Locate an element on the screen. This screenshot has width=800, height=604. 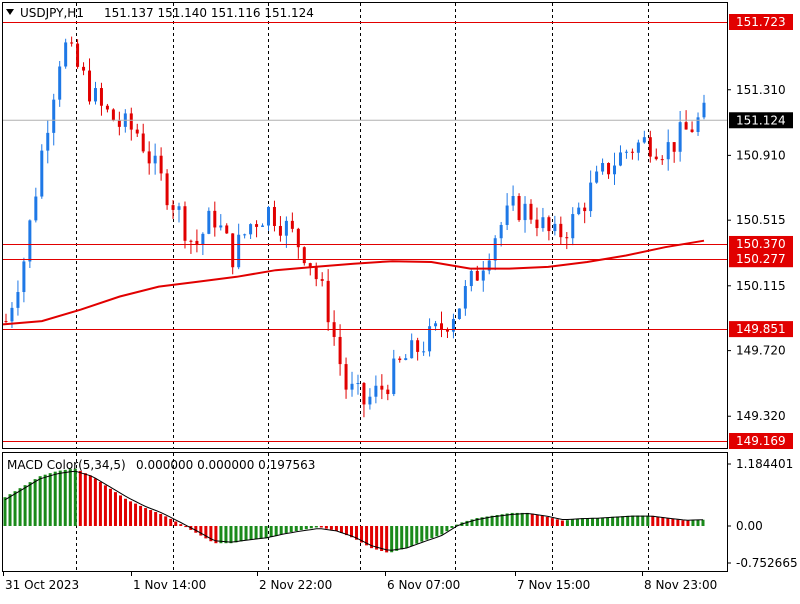
time-tick-label: 31 Oct 2023 is located at coordinates (42, 585).